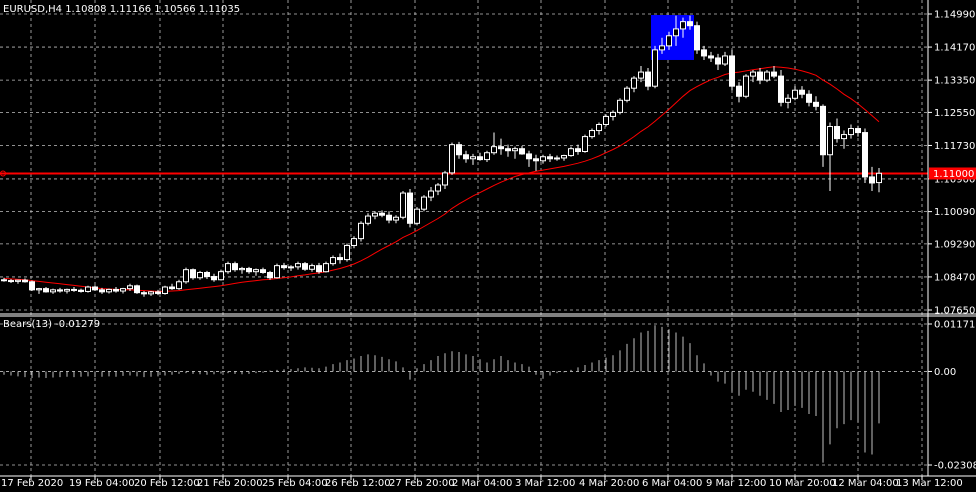 The image size is (976, 492). Describe the element at coordinates (32, 483) in the screenshot. I see `x-tick-label: 17 Feb 2020` at that location.